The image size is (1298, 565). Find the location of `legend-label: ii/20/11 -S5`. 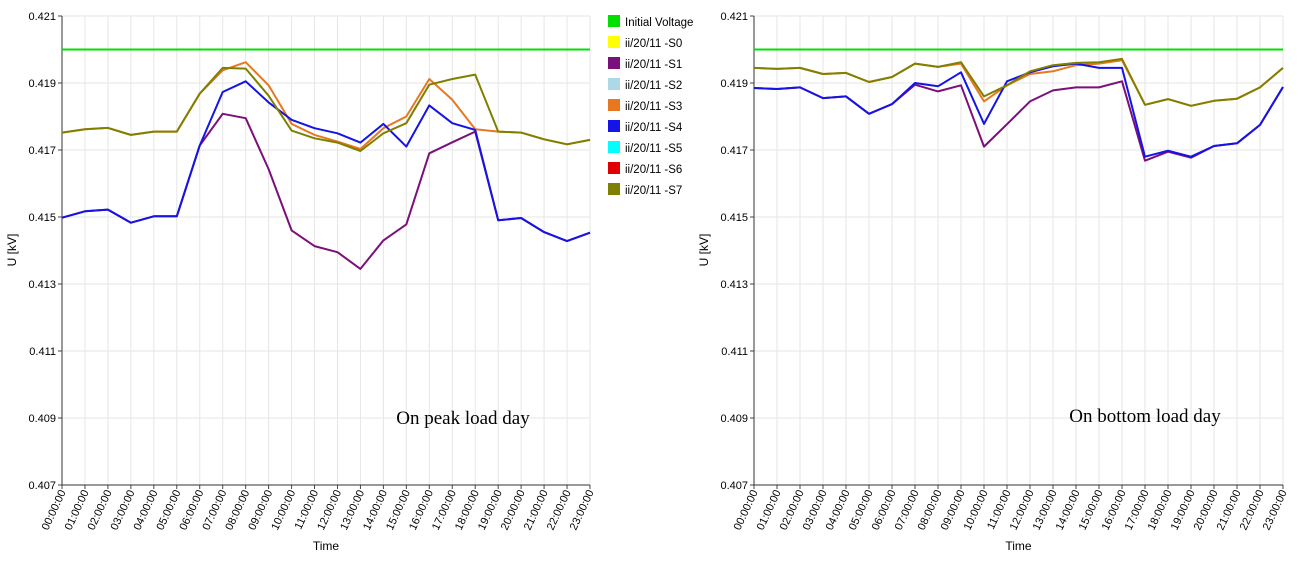

legend-label: ii/20/11 -S5 is located at coordinates (653, 149).